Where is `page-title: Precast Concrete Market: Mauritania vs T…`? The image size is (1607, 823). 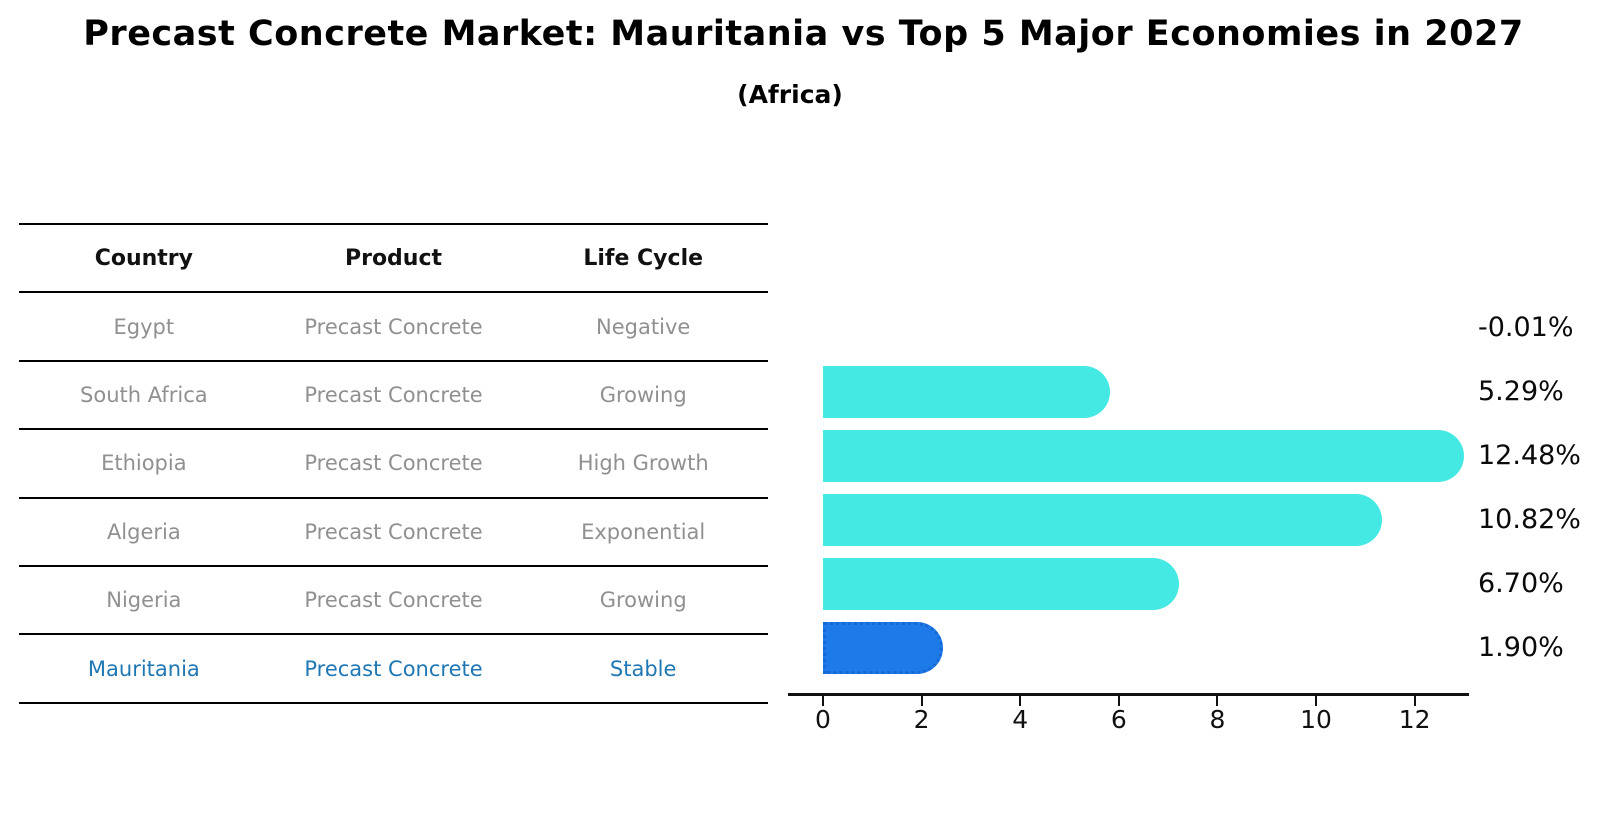
page-title: Precast Concrete Market: Mauritania vs T… is located at coordinates (803, 34).